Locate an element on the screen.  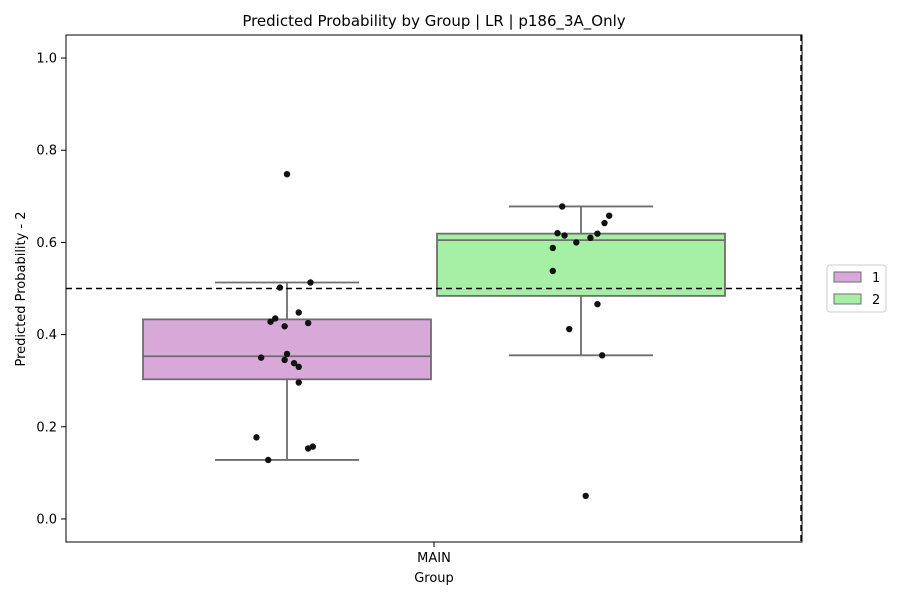
x-axis-title: Group is located at coordinates (434, 578).